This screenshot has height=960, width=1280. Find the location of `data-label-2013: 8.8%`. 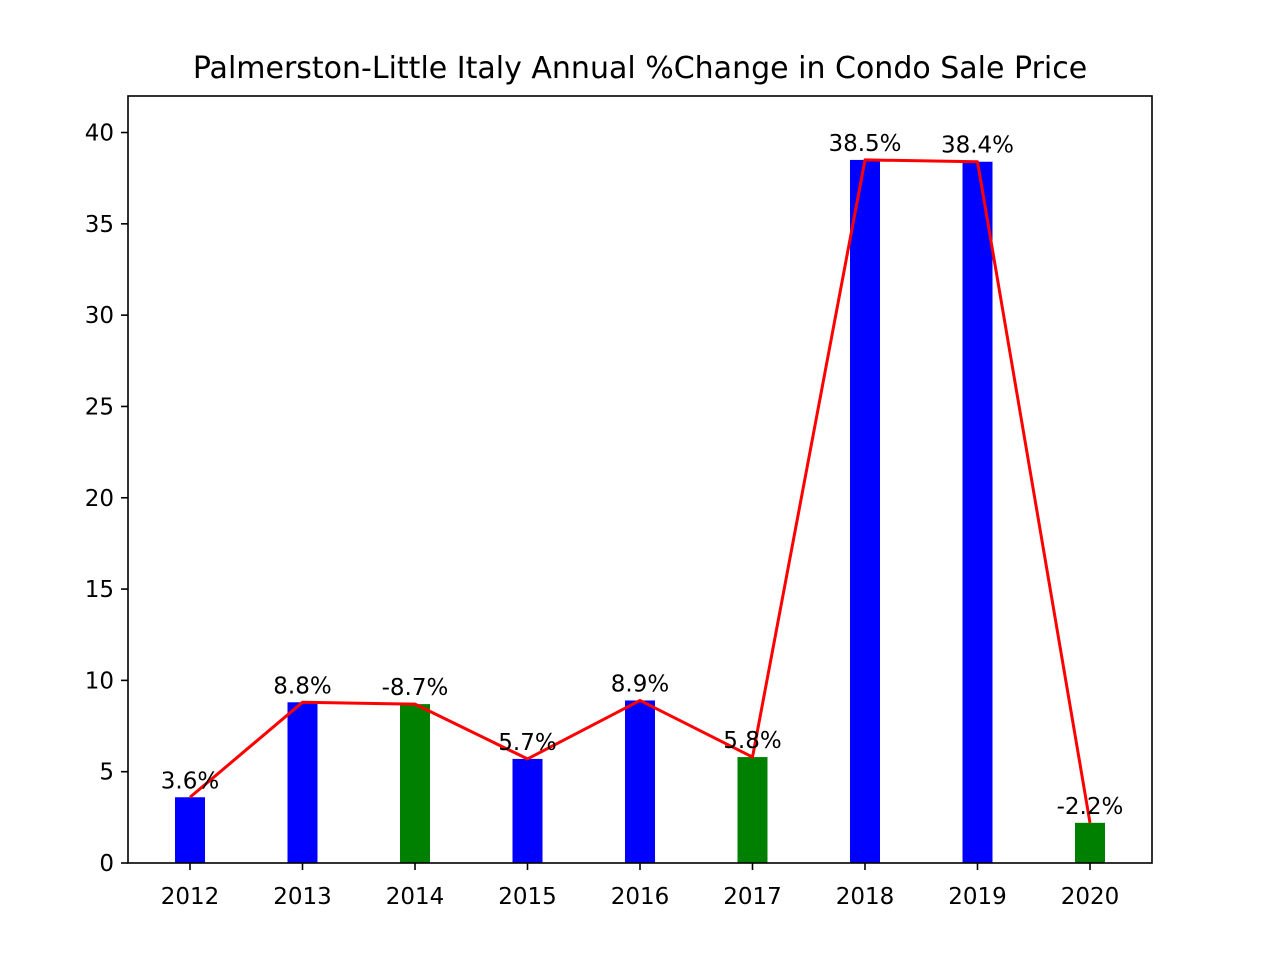

data-label-2013: 8.8% is located at coordinates (302, 686).